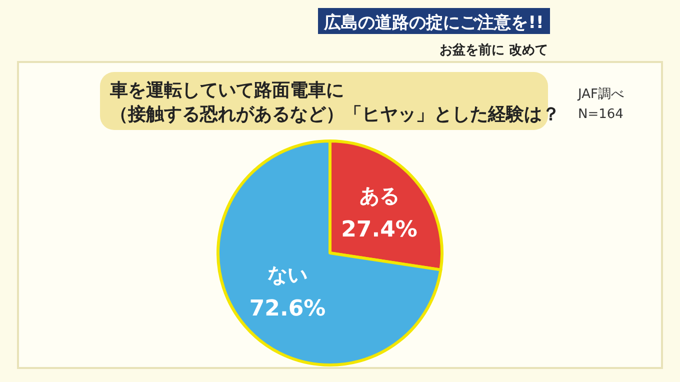 The height and width of the screenshot is (382, 680). Describe the element at coordinates (601, 114) in the screenshot. I see `text: N=164` at that location.